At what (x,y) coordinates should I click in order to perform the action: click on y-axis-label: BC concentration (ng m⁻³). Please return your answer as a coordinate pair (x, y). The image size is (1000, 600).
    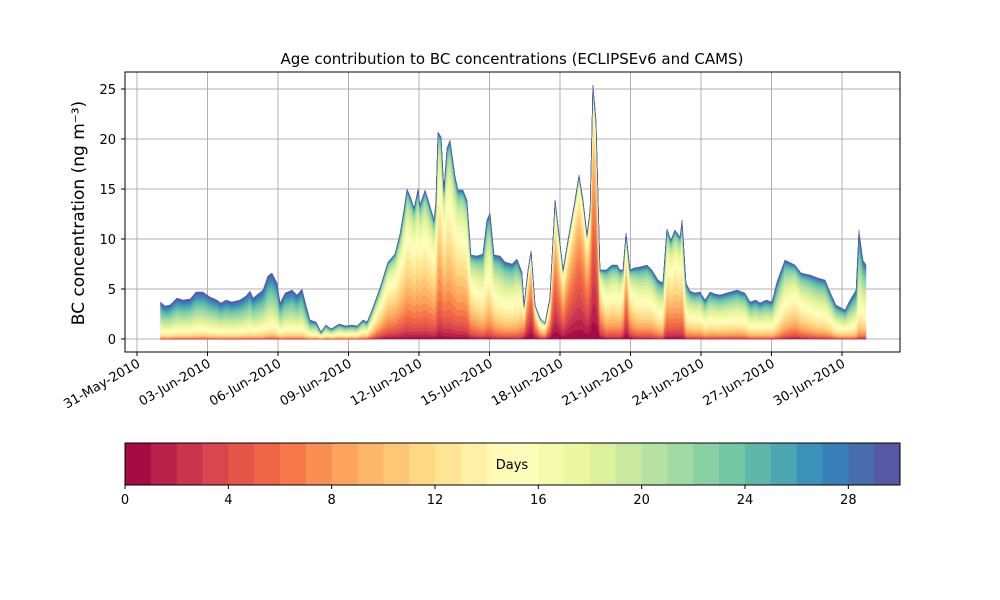
    Looking at the image, I should click on (79, 213).